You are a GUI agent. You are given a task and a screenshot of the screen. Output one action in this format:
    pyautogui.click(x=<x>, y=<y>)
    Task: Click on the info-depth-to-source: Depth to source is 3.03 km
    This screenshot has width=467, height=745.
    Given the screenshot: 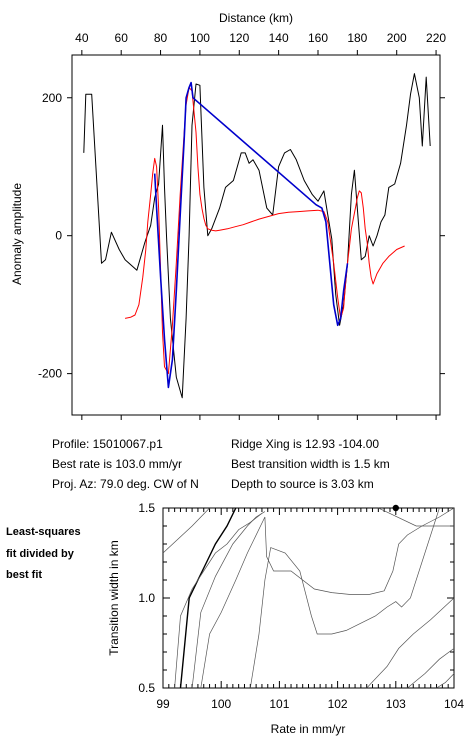 What is the action you would take?
    pyautogui.click(x=302, y=484)
    